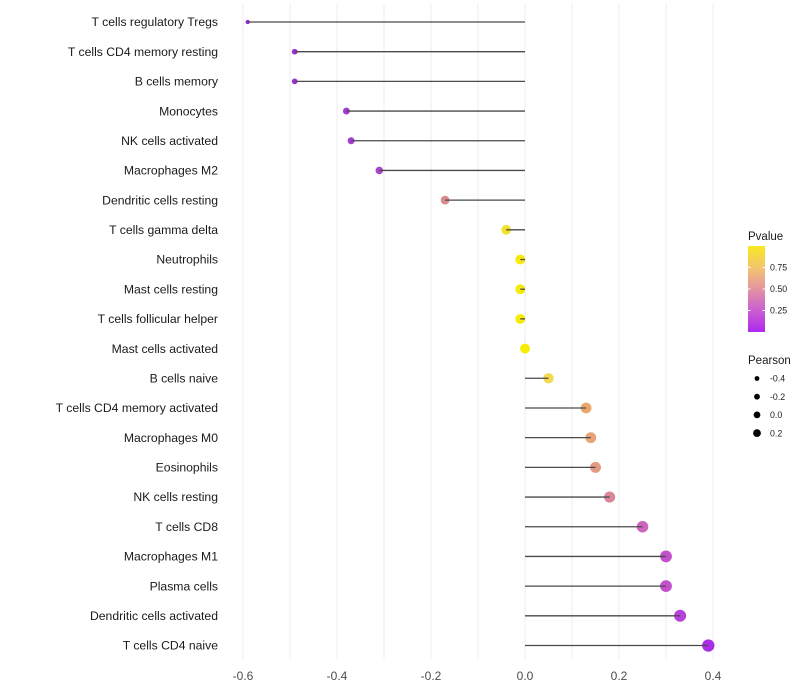 This screenshot has width=800, height=700. What do you see at coordinates (187, 468) in the screenshot?
I see `y-axis-label: Eosinophils` at bounding box center [187, 468].